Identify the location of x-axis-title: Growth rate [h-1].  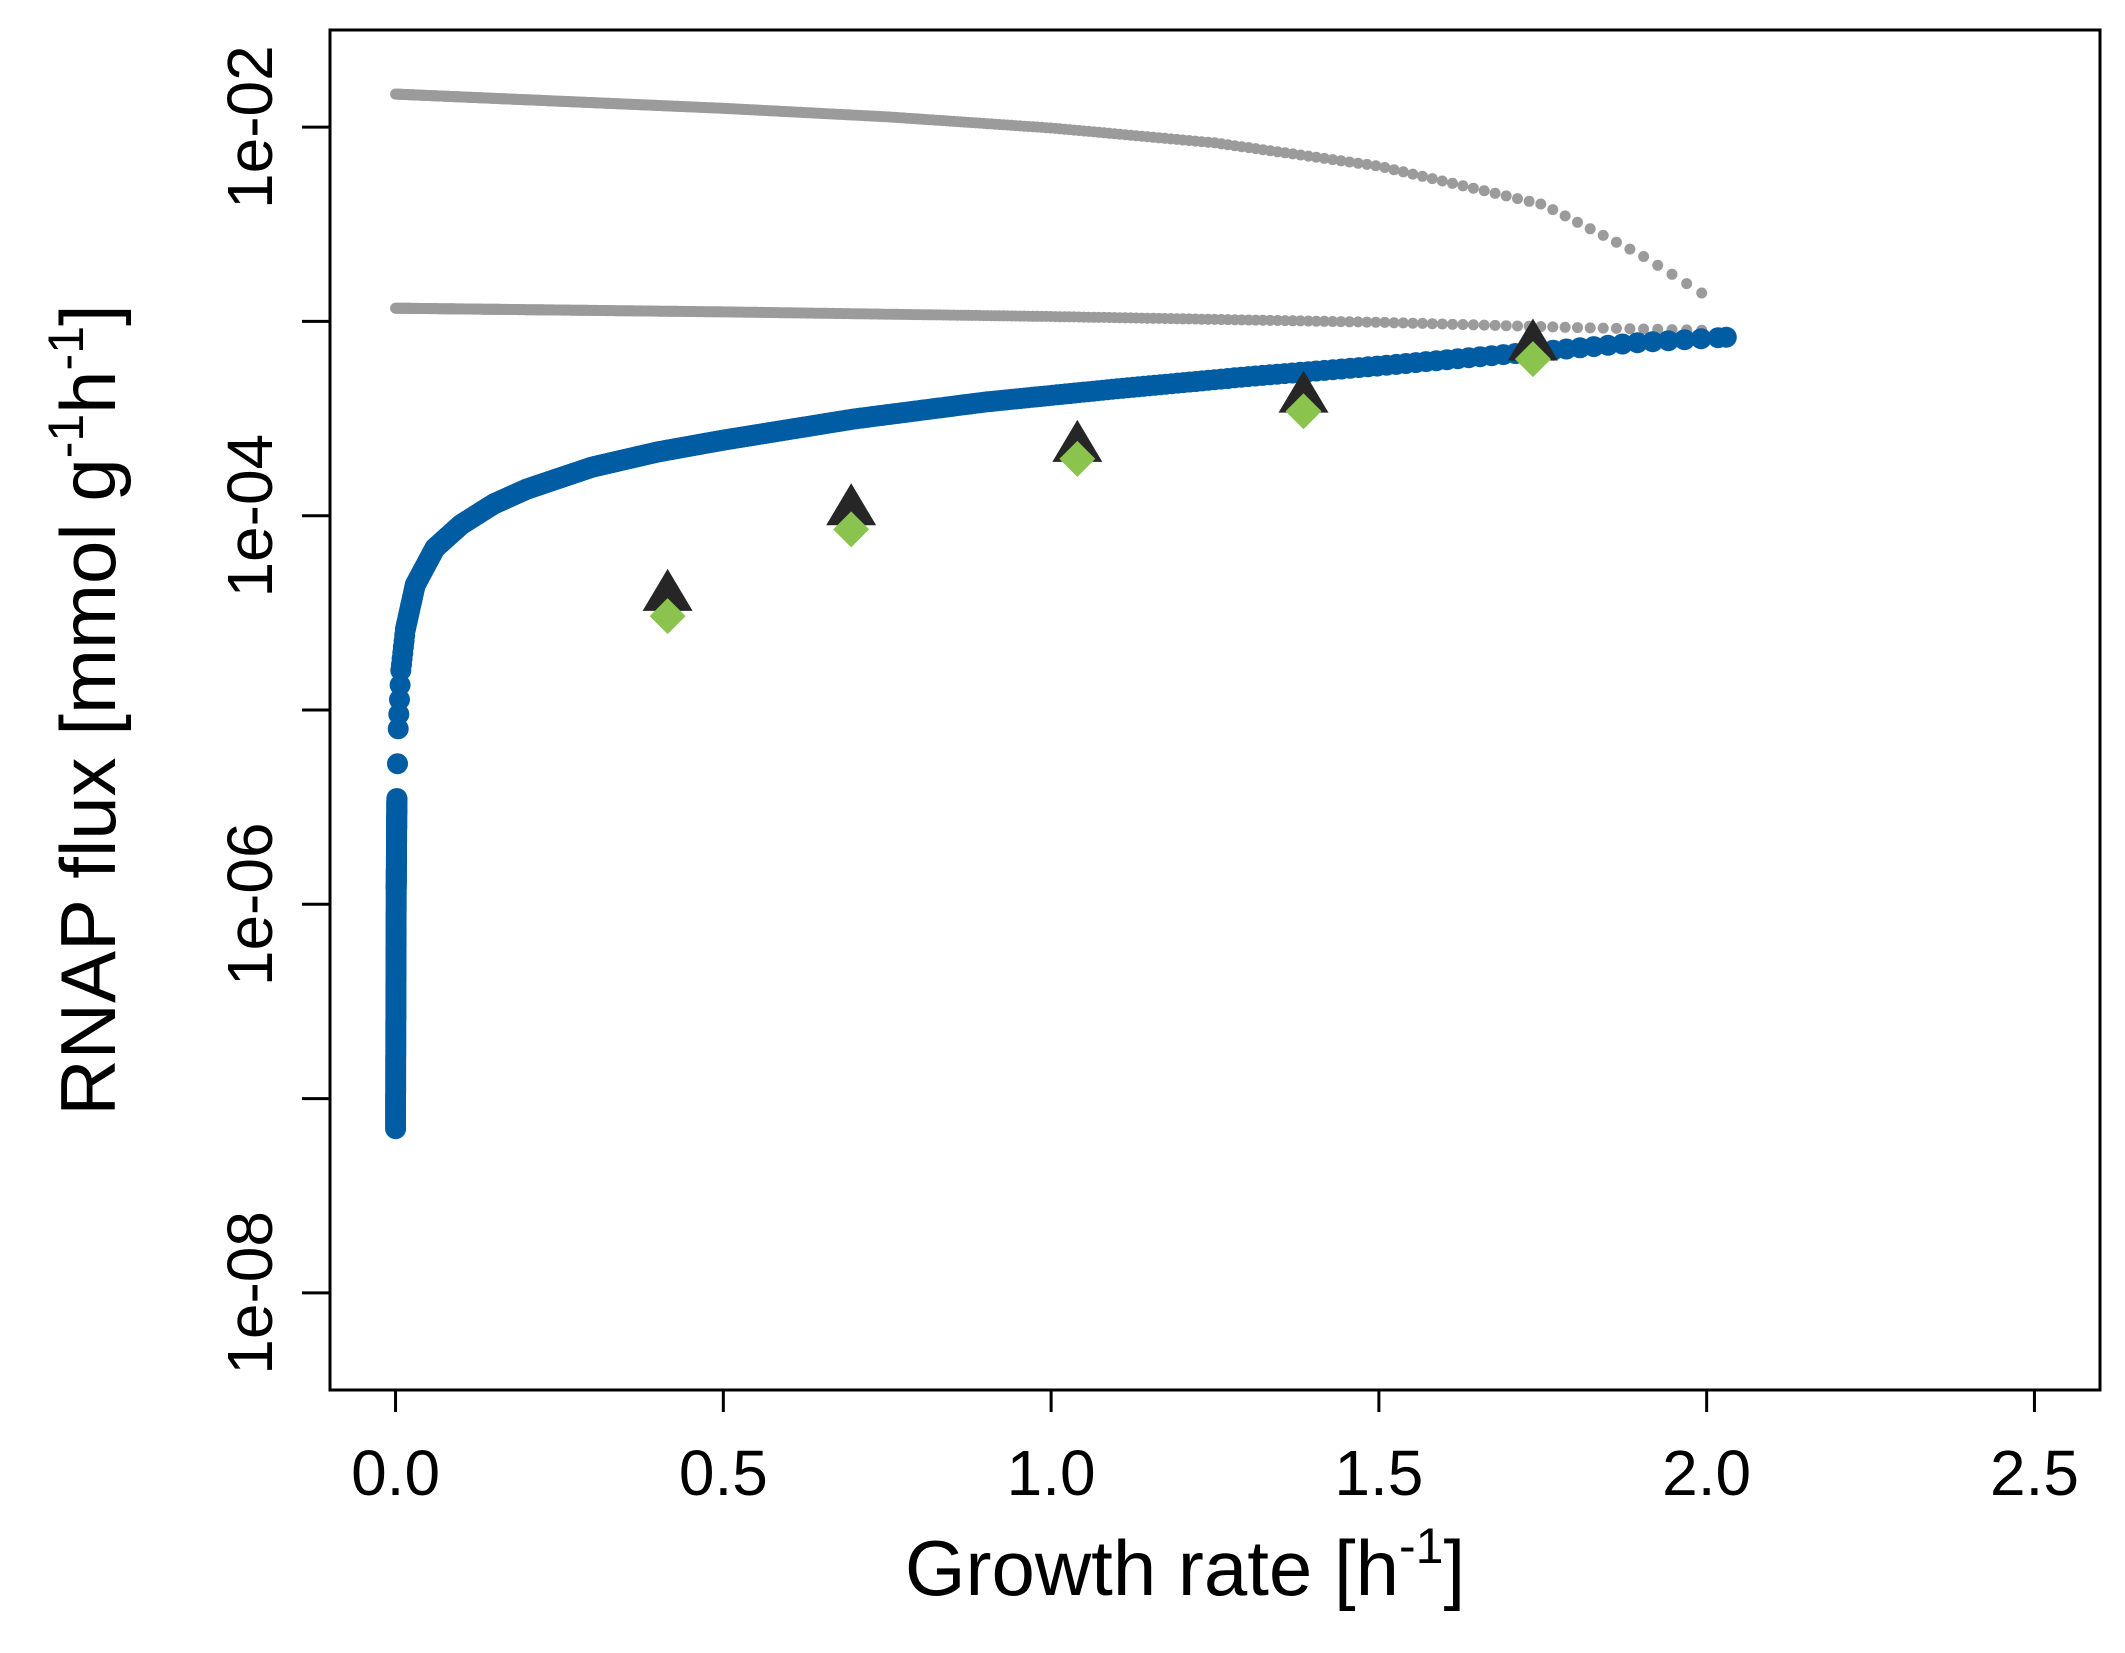
(1185, 1565).